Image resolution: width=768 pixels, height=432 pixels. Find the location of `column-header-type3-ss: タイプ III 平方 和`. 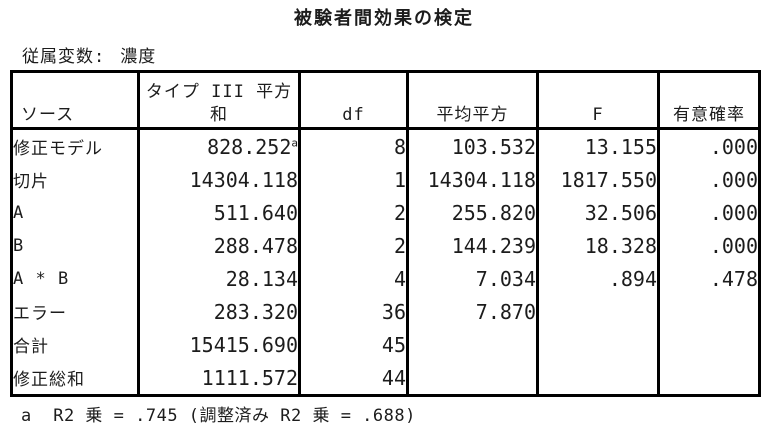

column-header-type3-ss: タイプ III 平方 和 is located at coordinates (219, 100).